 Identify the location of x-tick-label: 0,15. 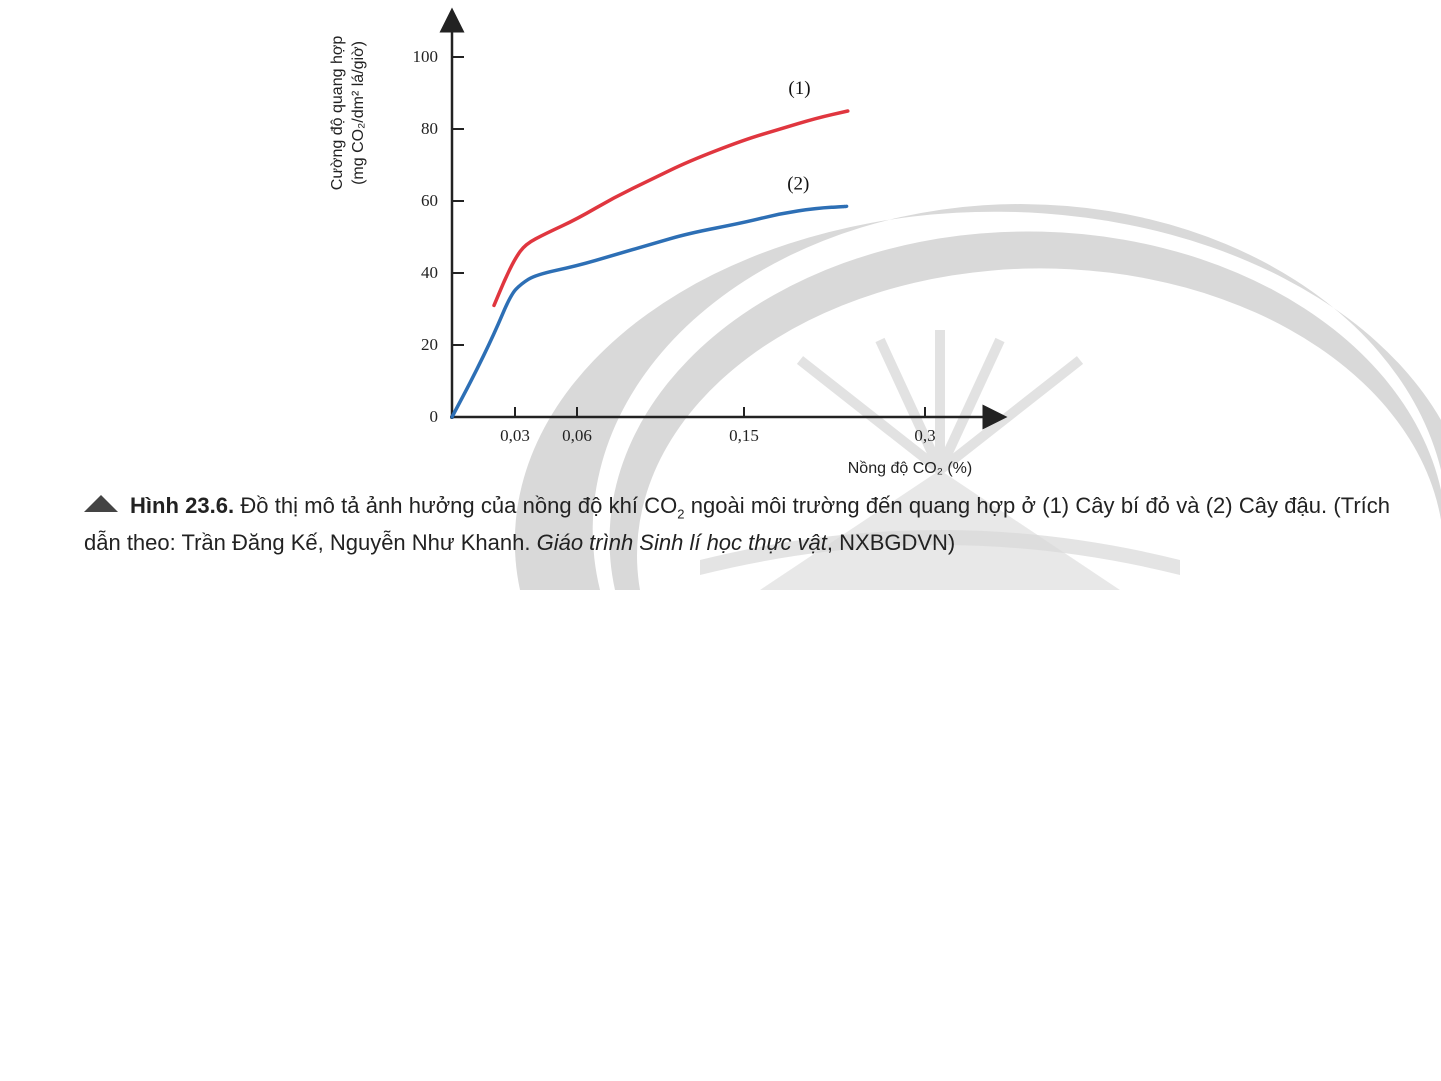
(744, 435).